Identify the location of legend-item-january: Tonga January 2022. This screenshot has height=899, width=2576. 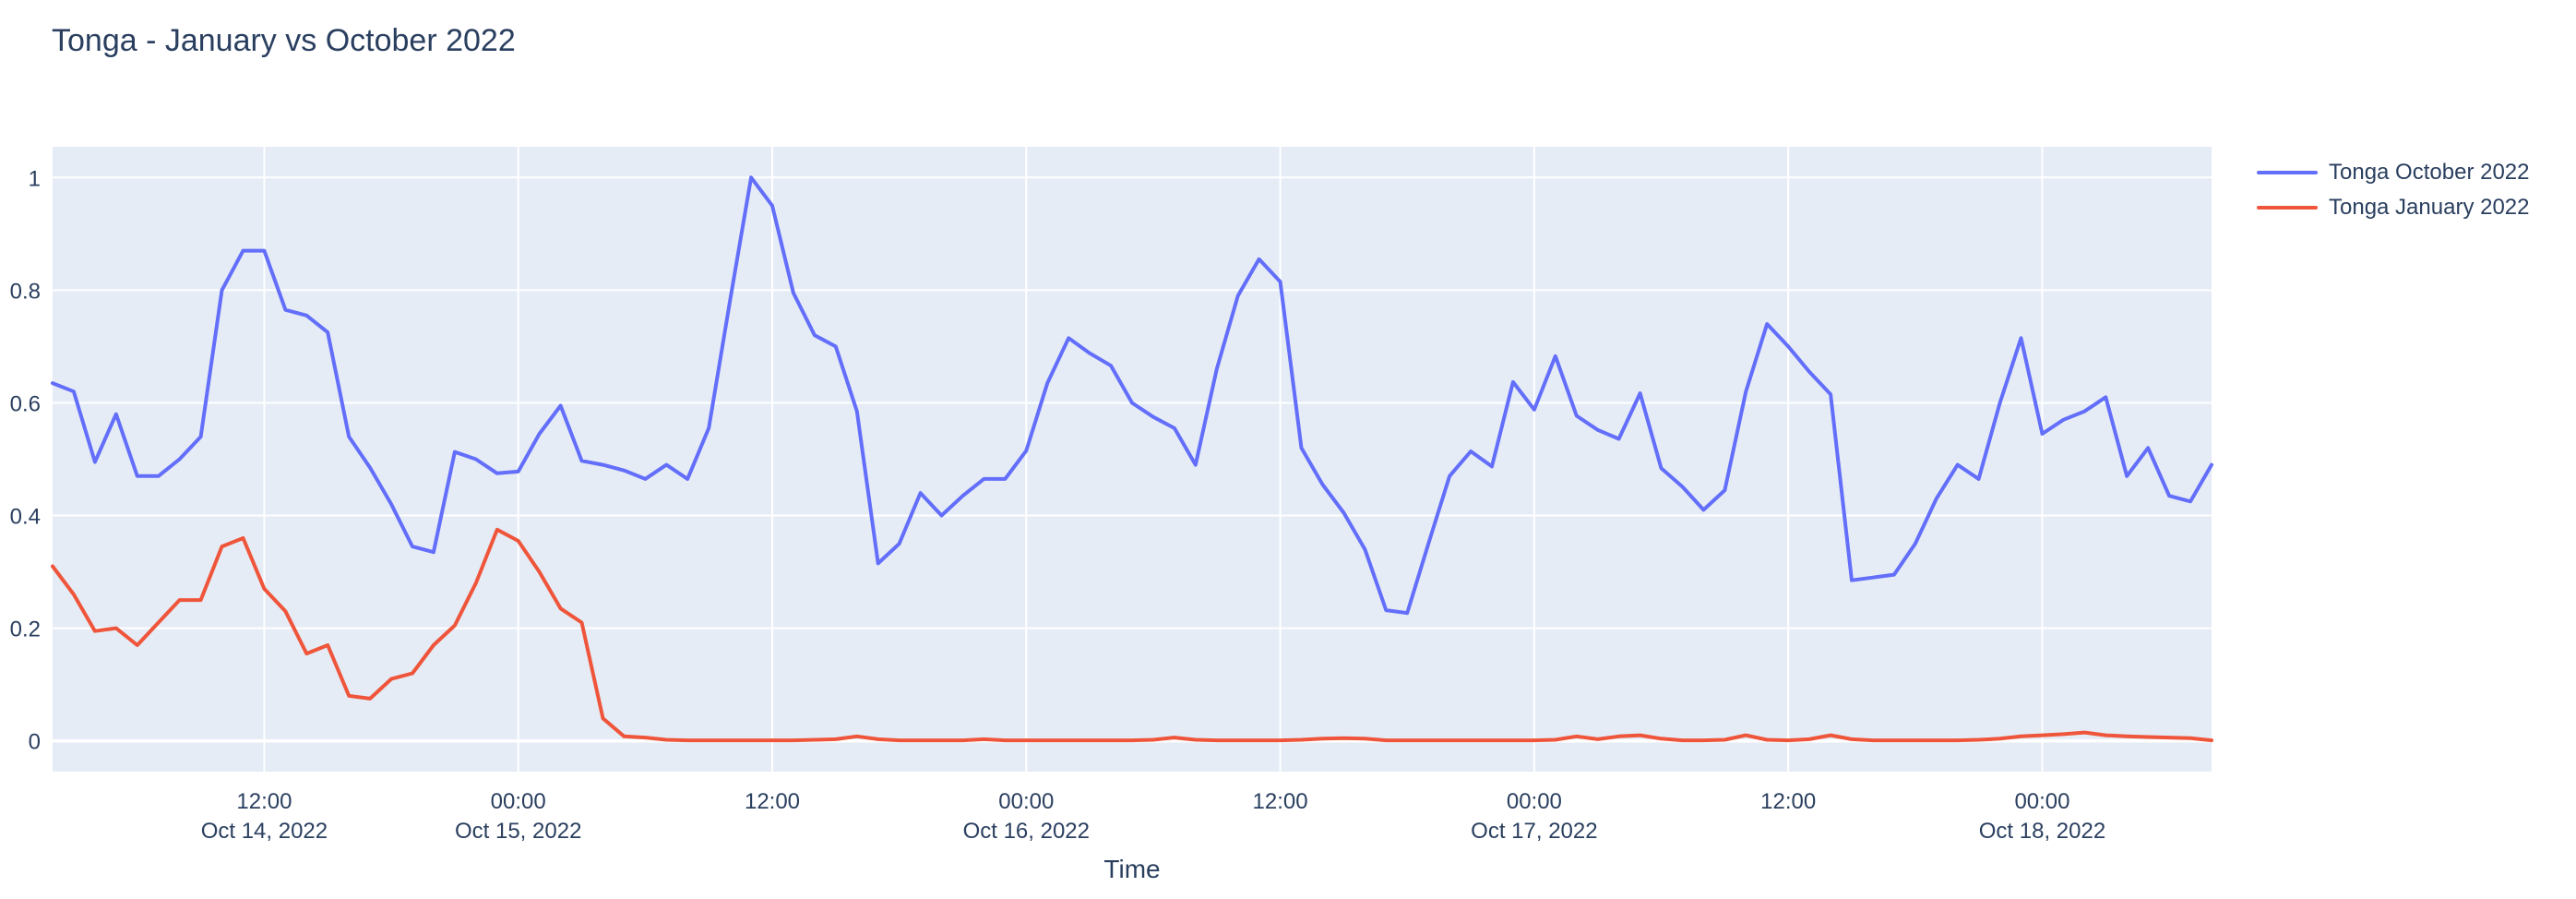
(2393, 207).